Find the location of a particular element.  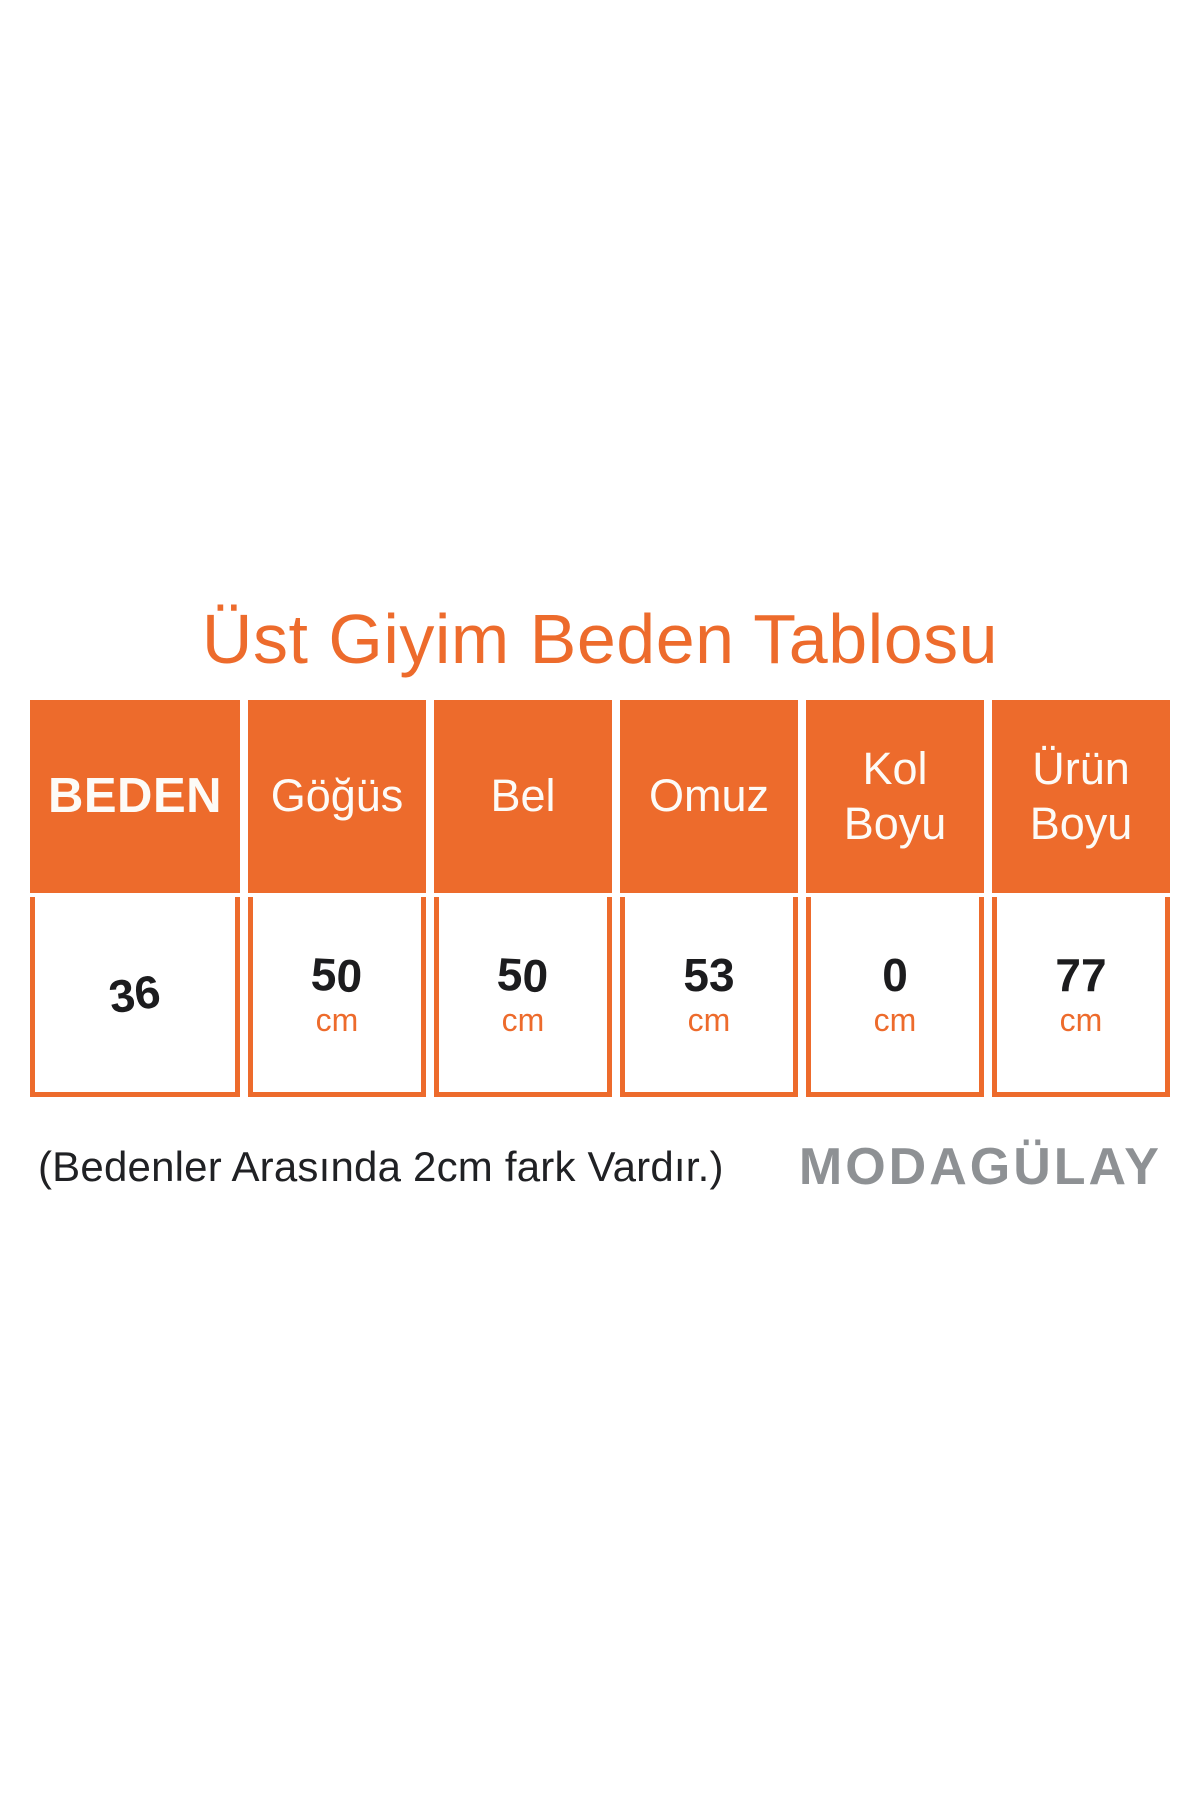

column-omuz: Omuz 53 cm is located at coordinates (709, 898).